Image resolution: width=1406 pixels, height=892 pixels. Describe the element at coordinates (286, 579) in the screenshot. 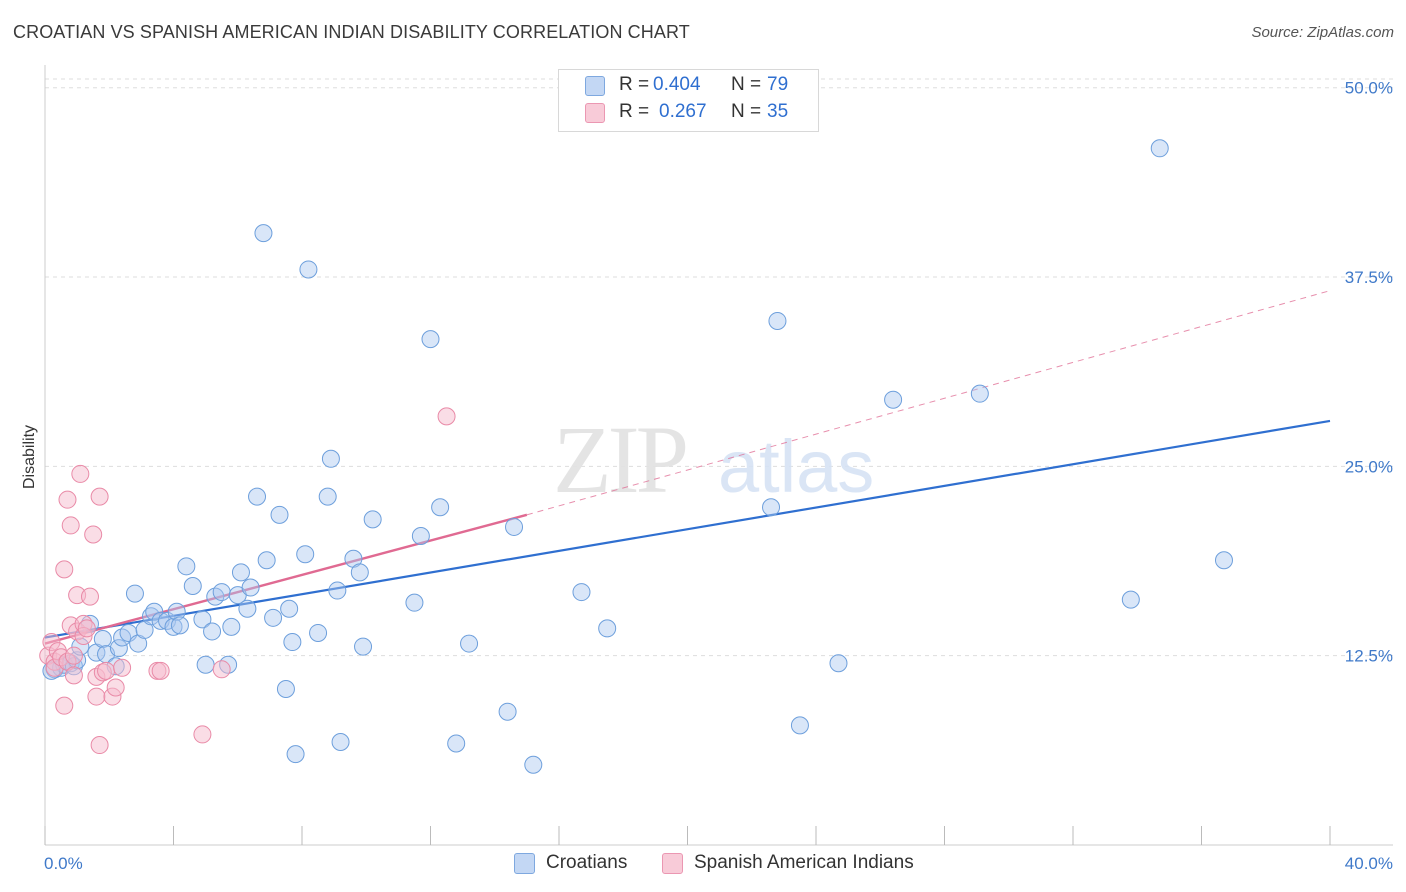

I see `spanish-trend-line` at that location.